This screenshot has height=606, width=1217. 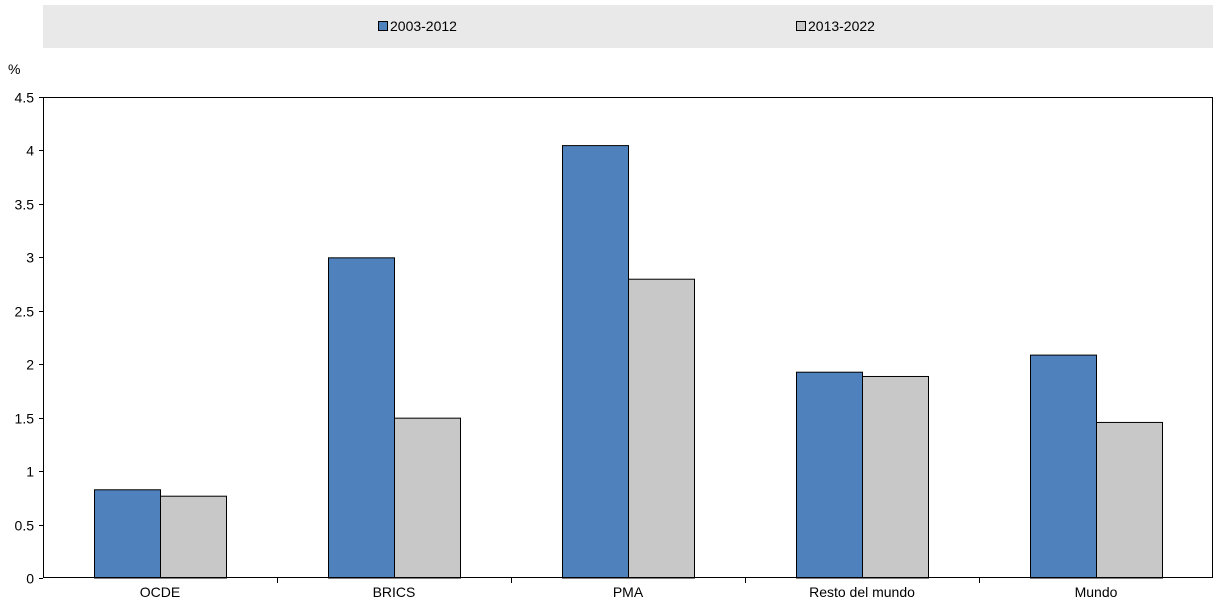 I want to click on y-tick-label: 4.5, so click(x=25, y=98).